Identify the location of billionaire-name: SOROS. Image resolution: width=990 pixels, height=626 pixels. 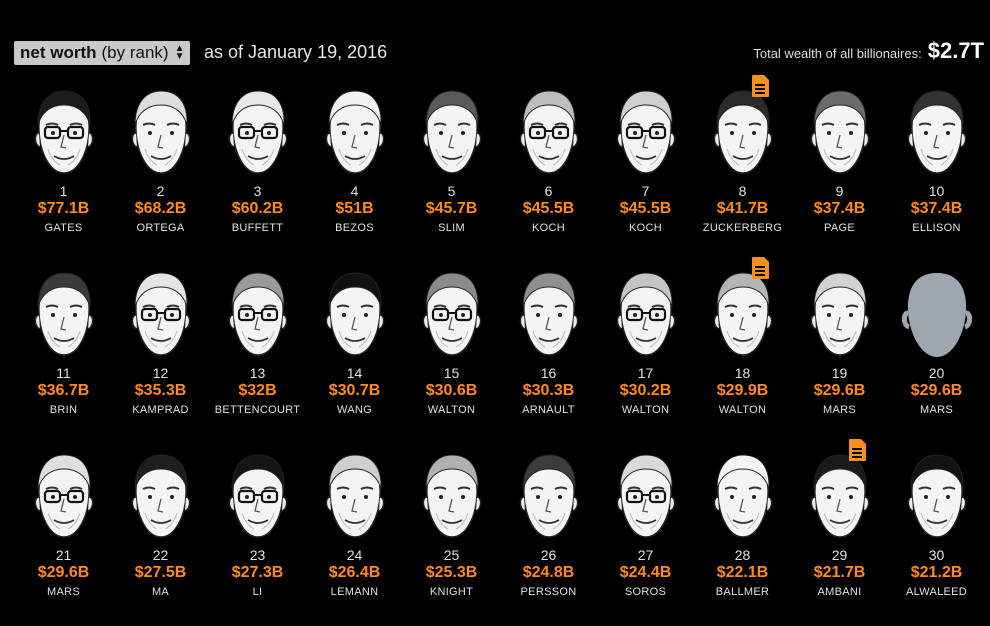
(645, 592).